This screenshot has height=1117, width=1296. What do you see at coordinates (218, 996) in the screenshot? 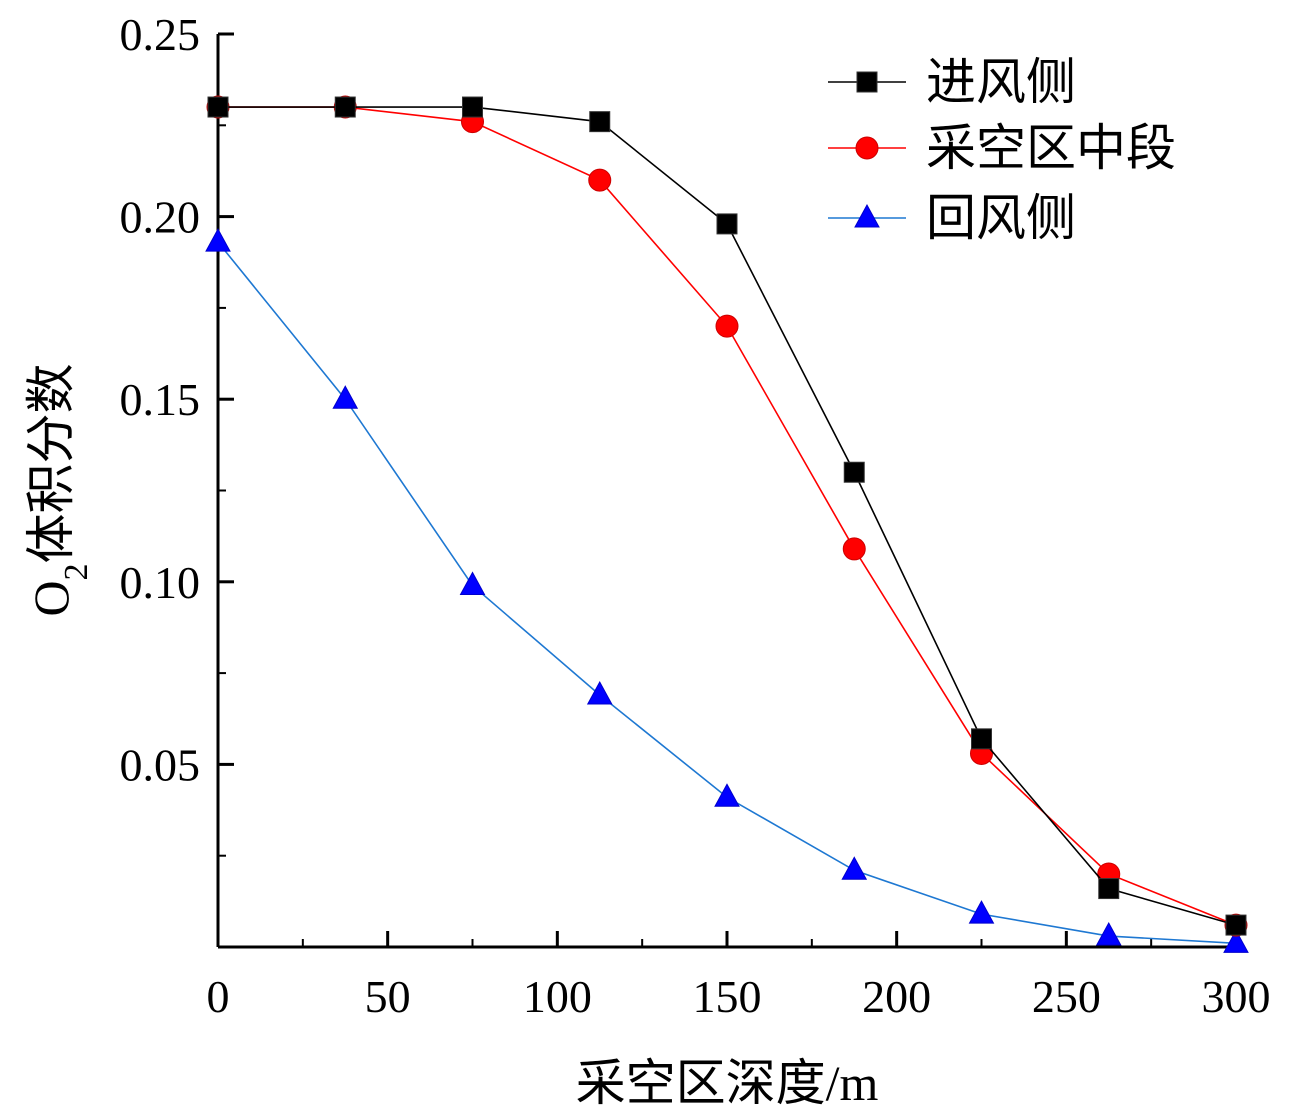
I see `x-tick-label: 0` at bounding box center [218, 996].